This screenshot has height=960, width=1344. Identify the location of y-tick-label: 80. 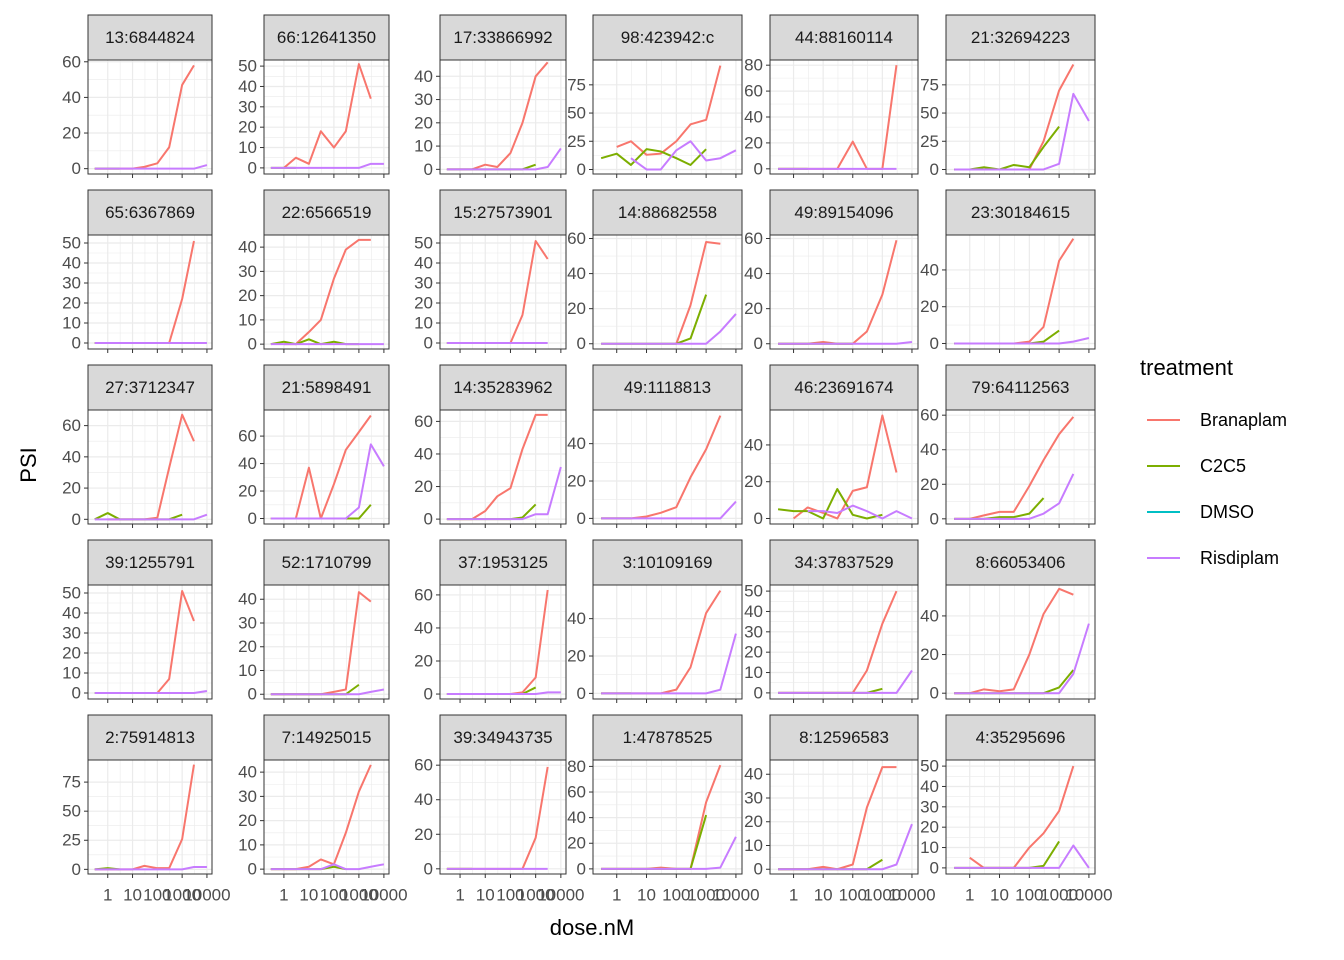
(753, 65).